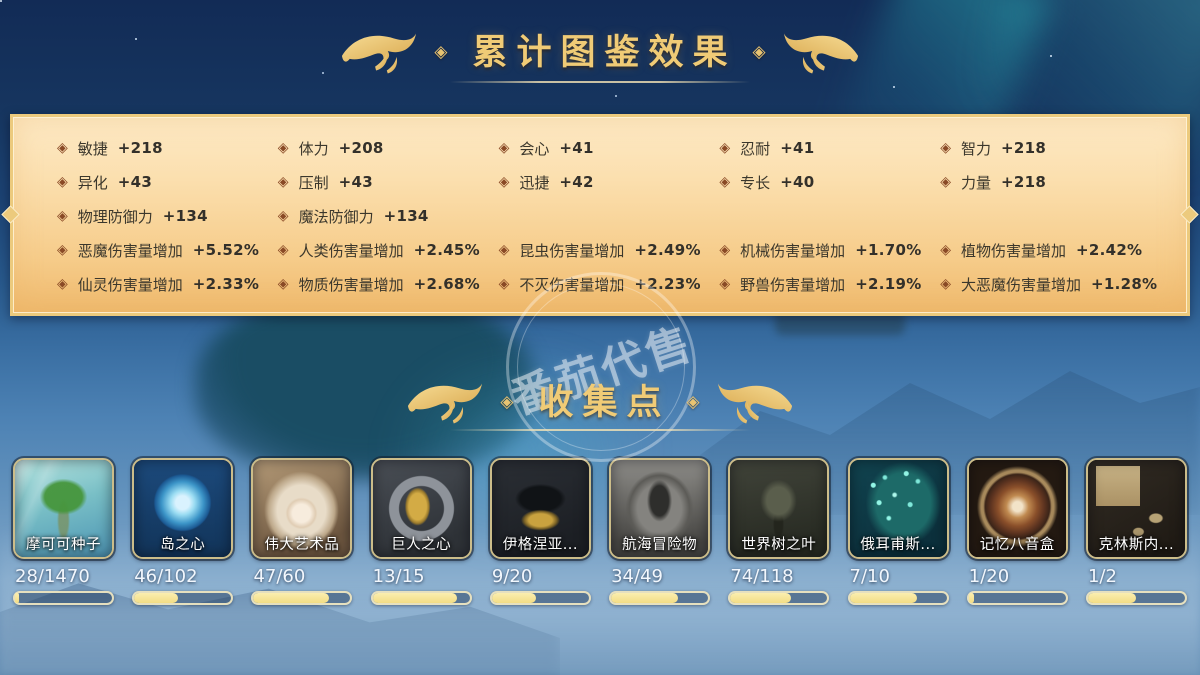 This screenshot has width=1200, height=675. Describe the element at coordinates (888, 250) in the screenshot. I see `stat-value: +1.70%` at that location.